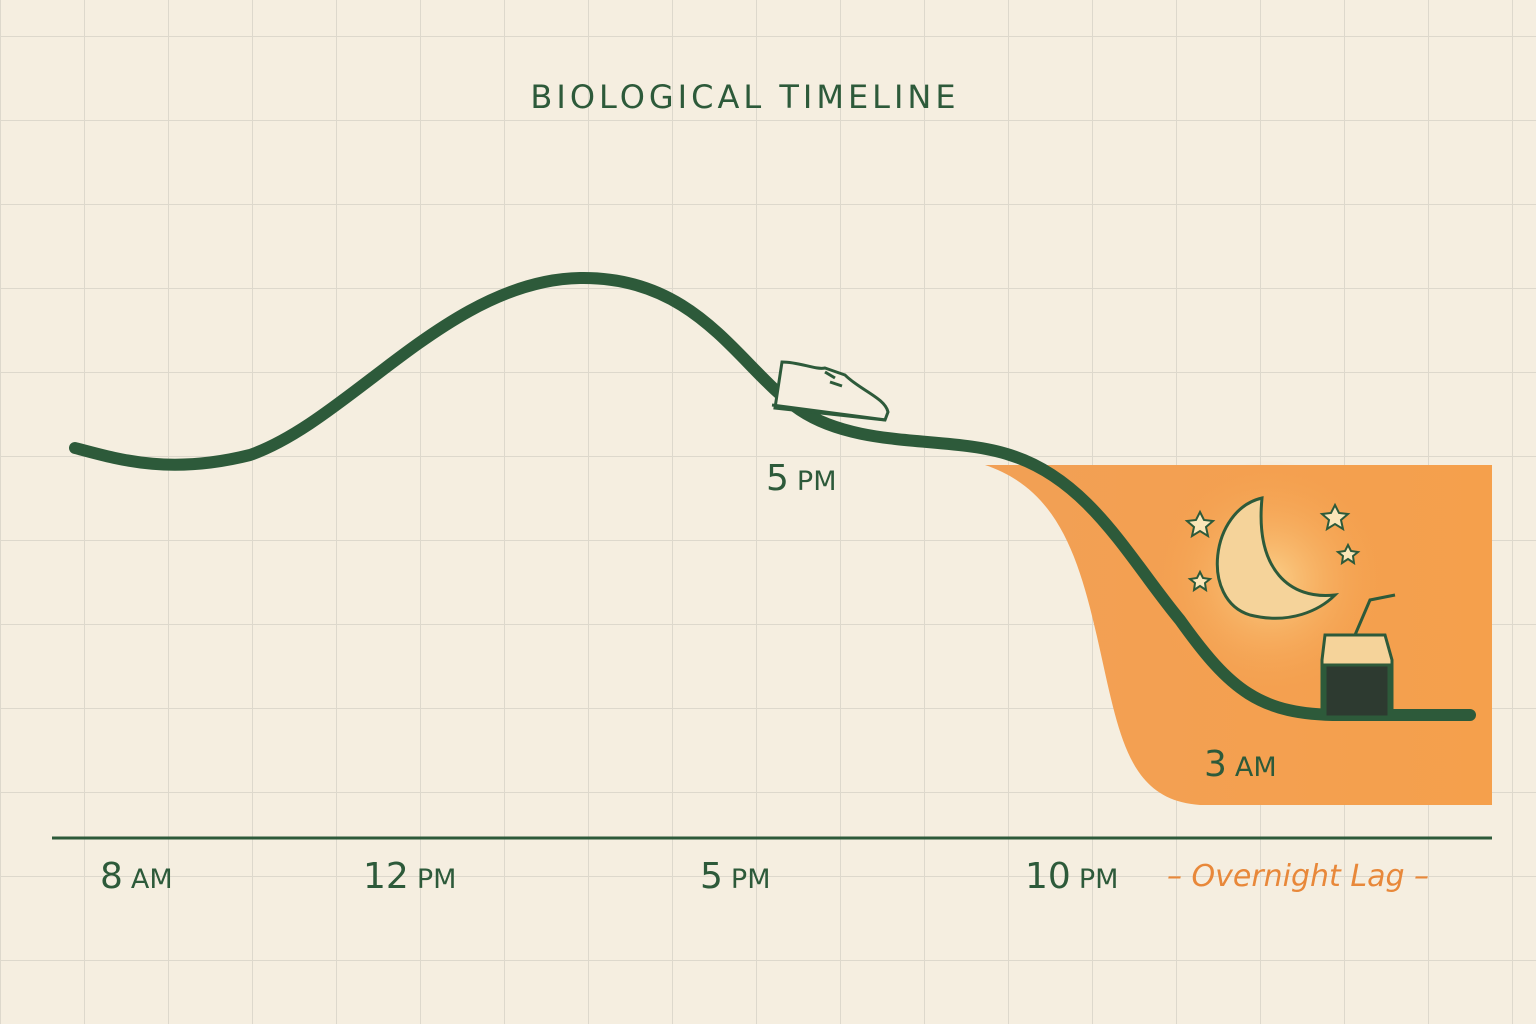 This screenshot has width=1536, height=1024. Describe the element at coordinates (777, 478) in the screenshot. I see `marker-label-number: 5` at that location.